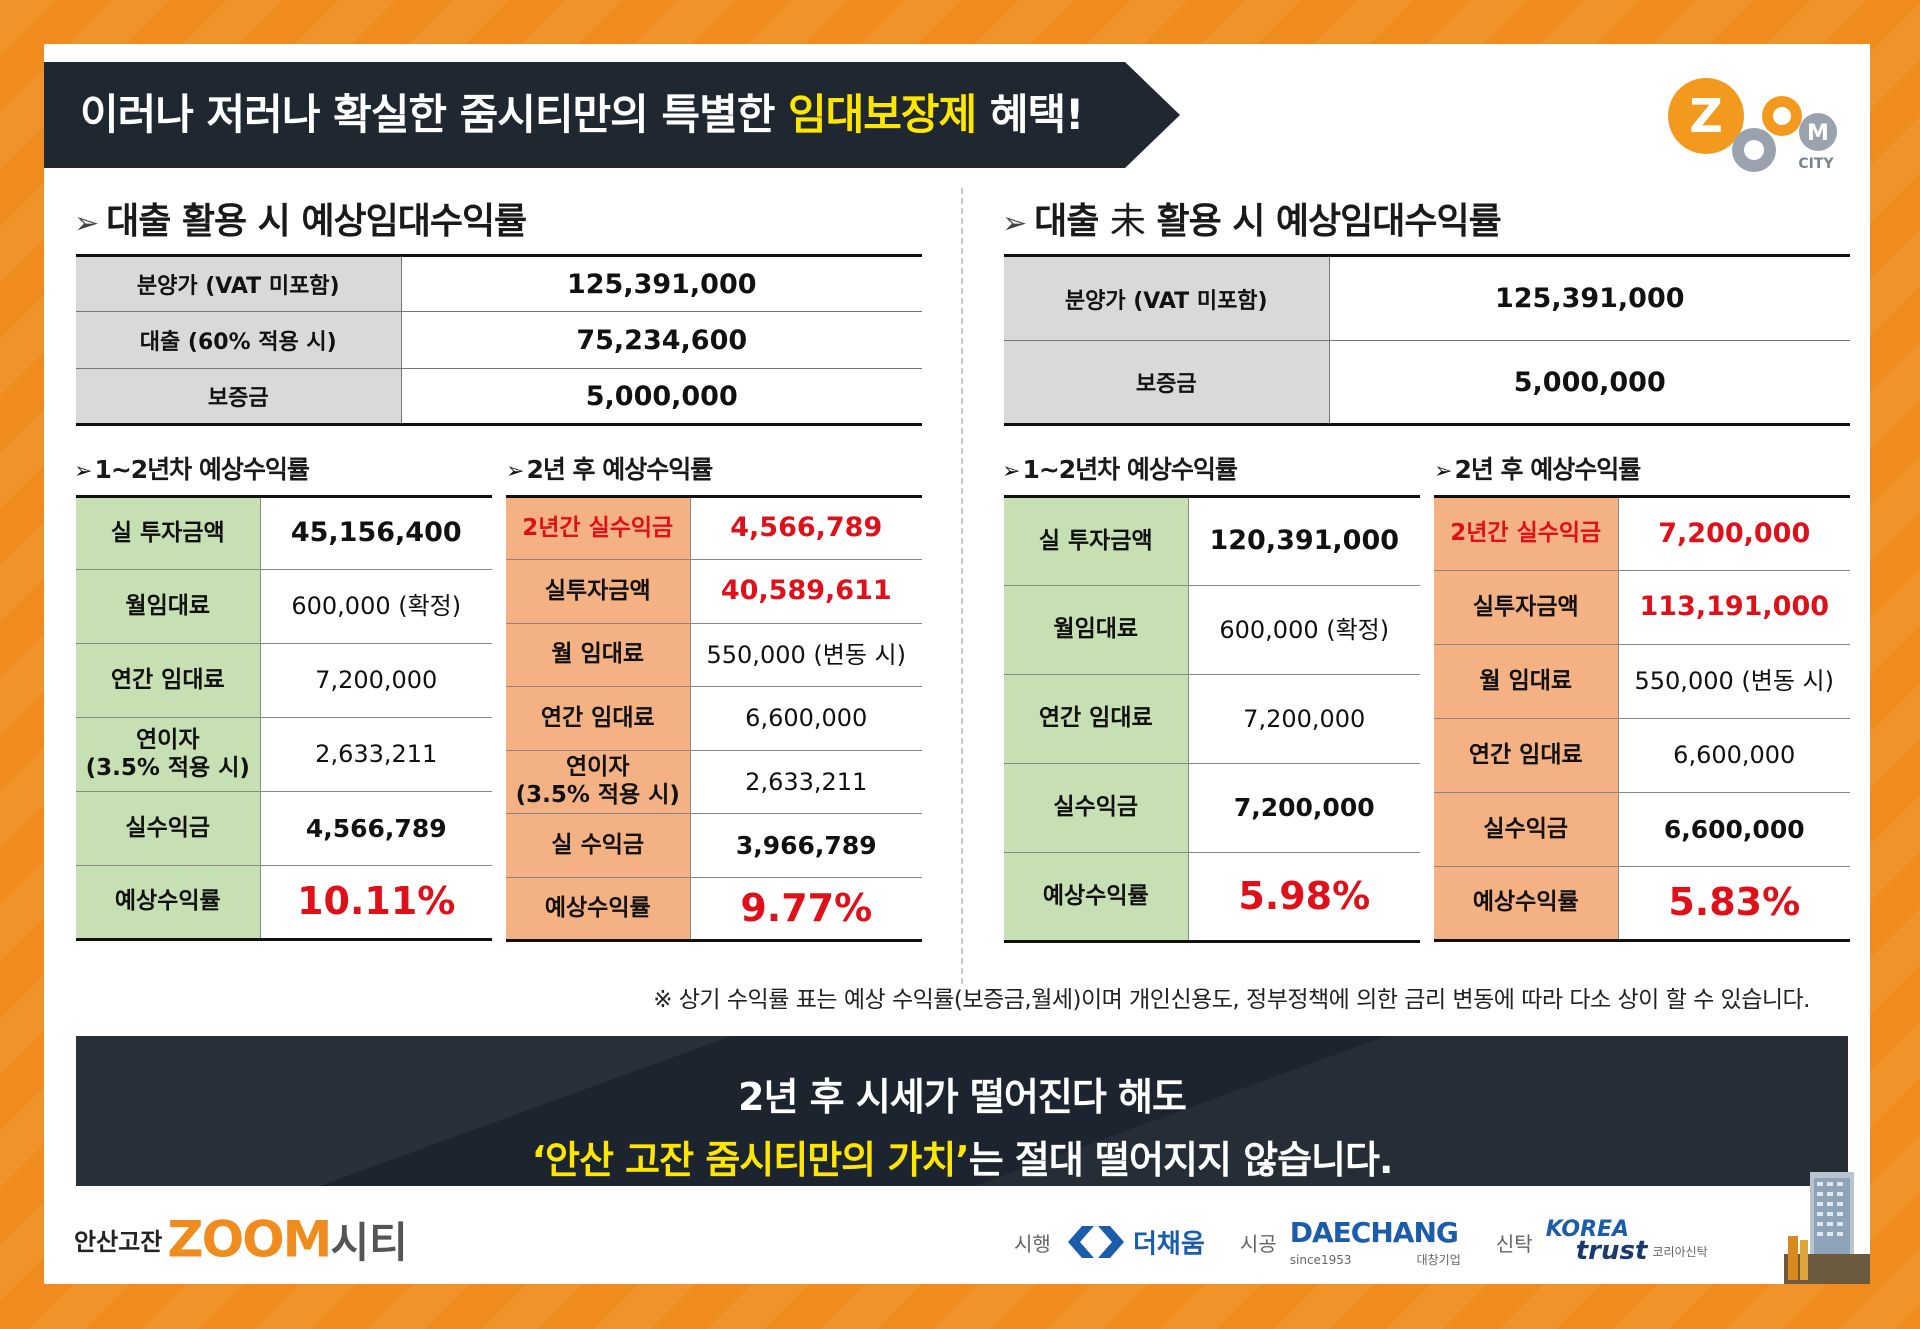 The height and width of the screenshot is (1329, 1920). What do you see at coordinates (1350, 1241) in the screenshot?
I see `builder-logo: 시공 DAECHANG since1953 대창기업` at bounding box center [1350, 1241].